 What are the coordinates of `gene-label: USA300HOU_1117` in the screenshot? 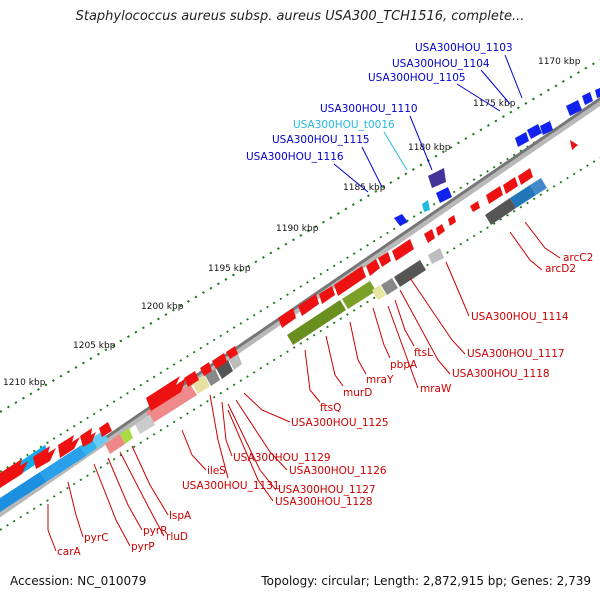 It's located at (516, 354).